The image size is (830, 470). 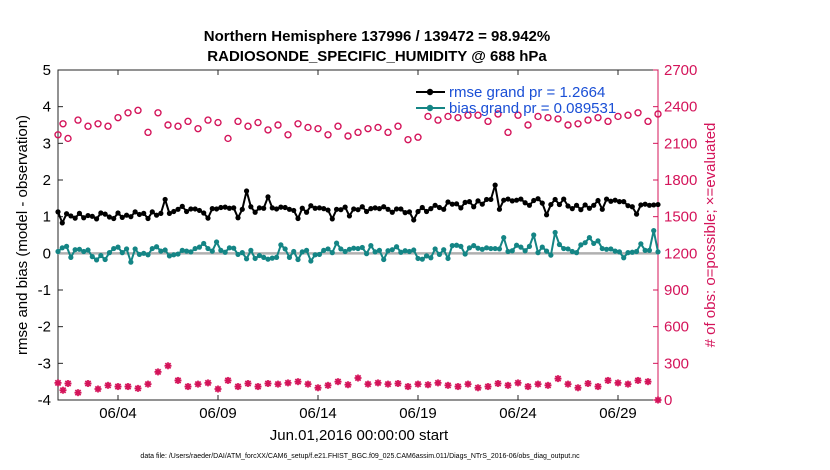 What do you see at coordinates (22, 235) in the screenshot?
I see `y-axis-left-label: rmse and bias (model - observation)` at bounding box center [22, 235].